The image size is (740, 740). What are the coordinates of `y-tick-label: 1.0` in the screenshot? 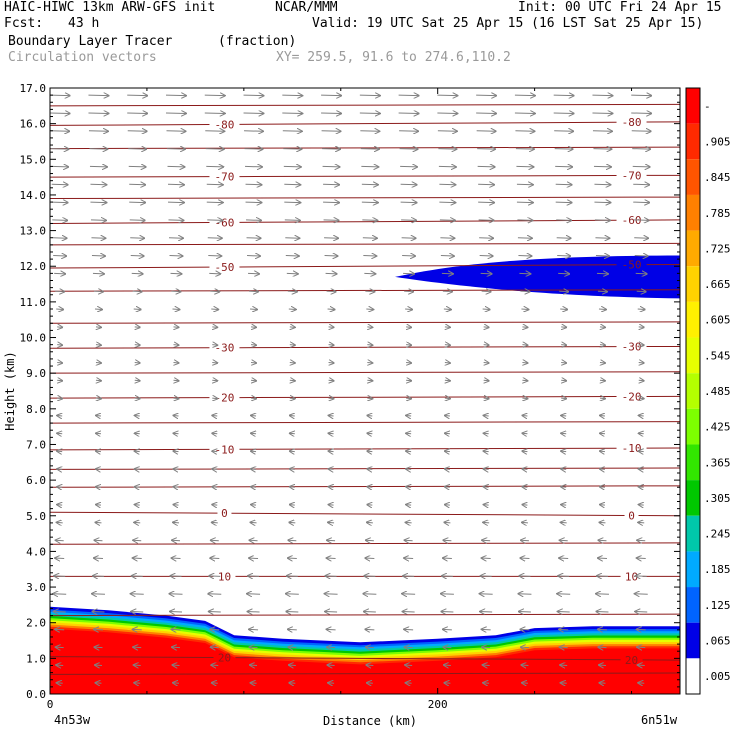 It's located at (36, 658).